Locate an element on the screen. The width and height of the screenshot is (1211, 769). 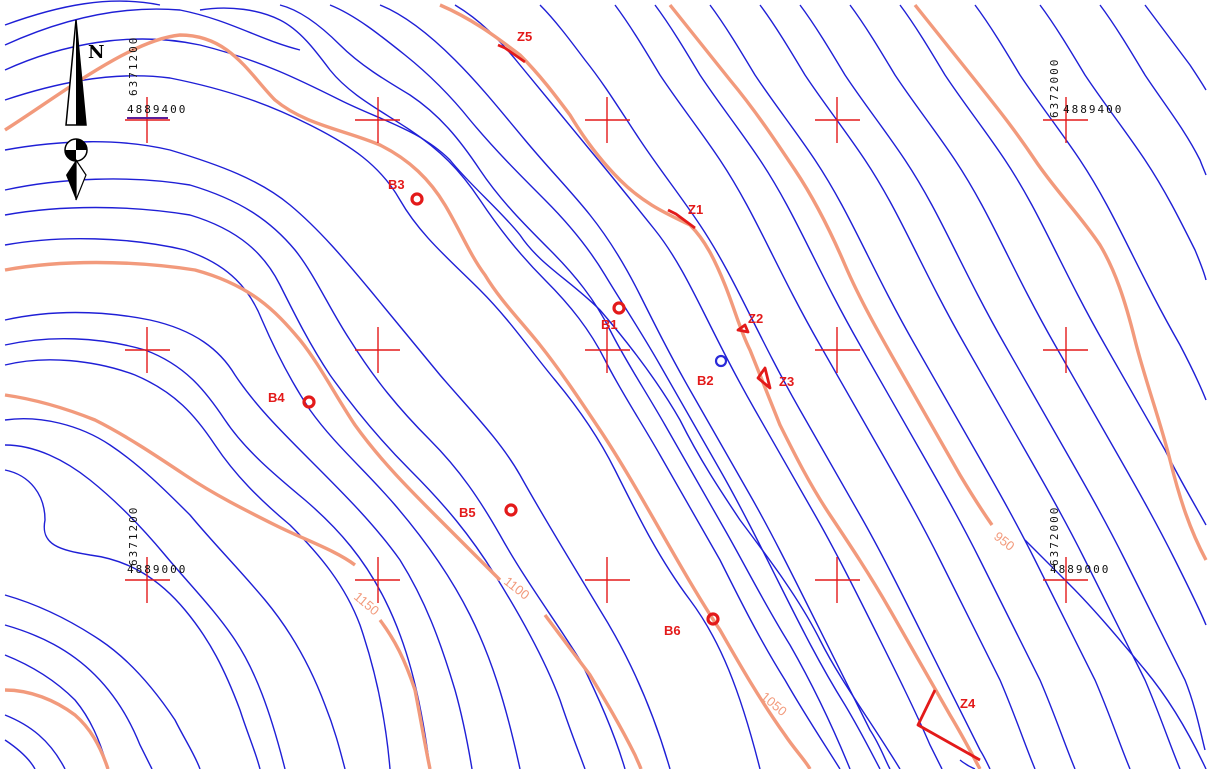
borehole-label-b2: B2 is located at coordinates (705, 380).